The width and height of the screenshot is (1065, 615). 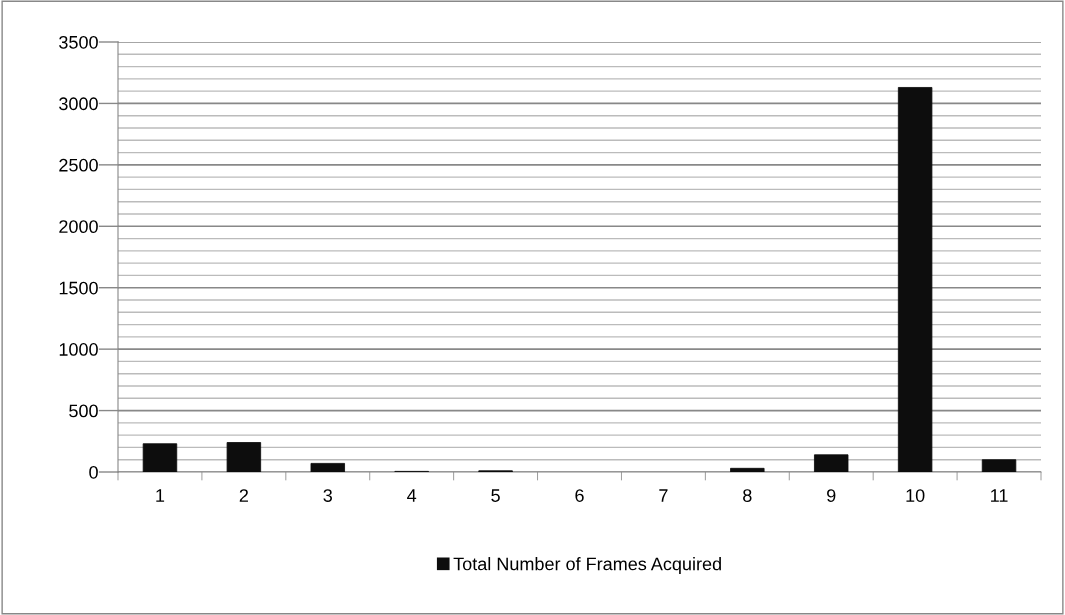 I want to click on x-tick-label: 11, so click(x=999, y=495).